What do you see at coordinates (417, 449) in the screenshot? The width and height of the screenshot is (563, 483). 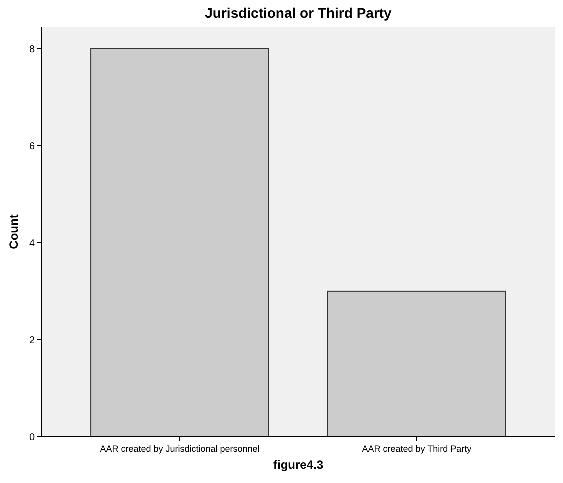 I see `x-tick-label: AAR created by Third Party` at bounding box center [417, 449].